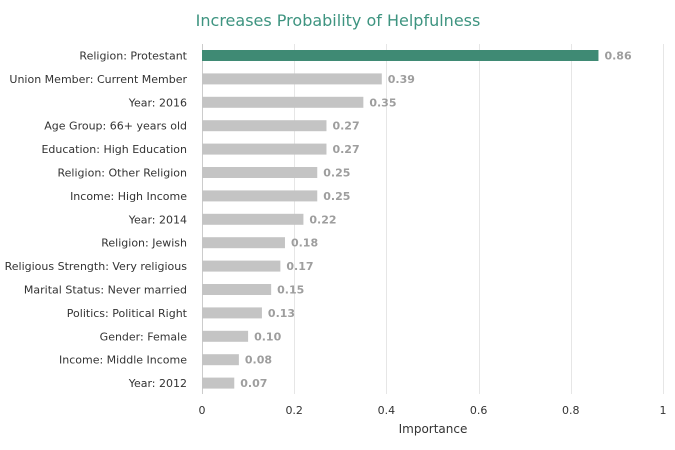 Image resolution: width=675 pixels, height=450 pixels. Describe the element at coordinates (382, 102) in the screenshot. I see `data-label: 0.35` at that location.